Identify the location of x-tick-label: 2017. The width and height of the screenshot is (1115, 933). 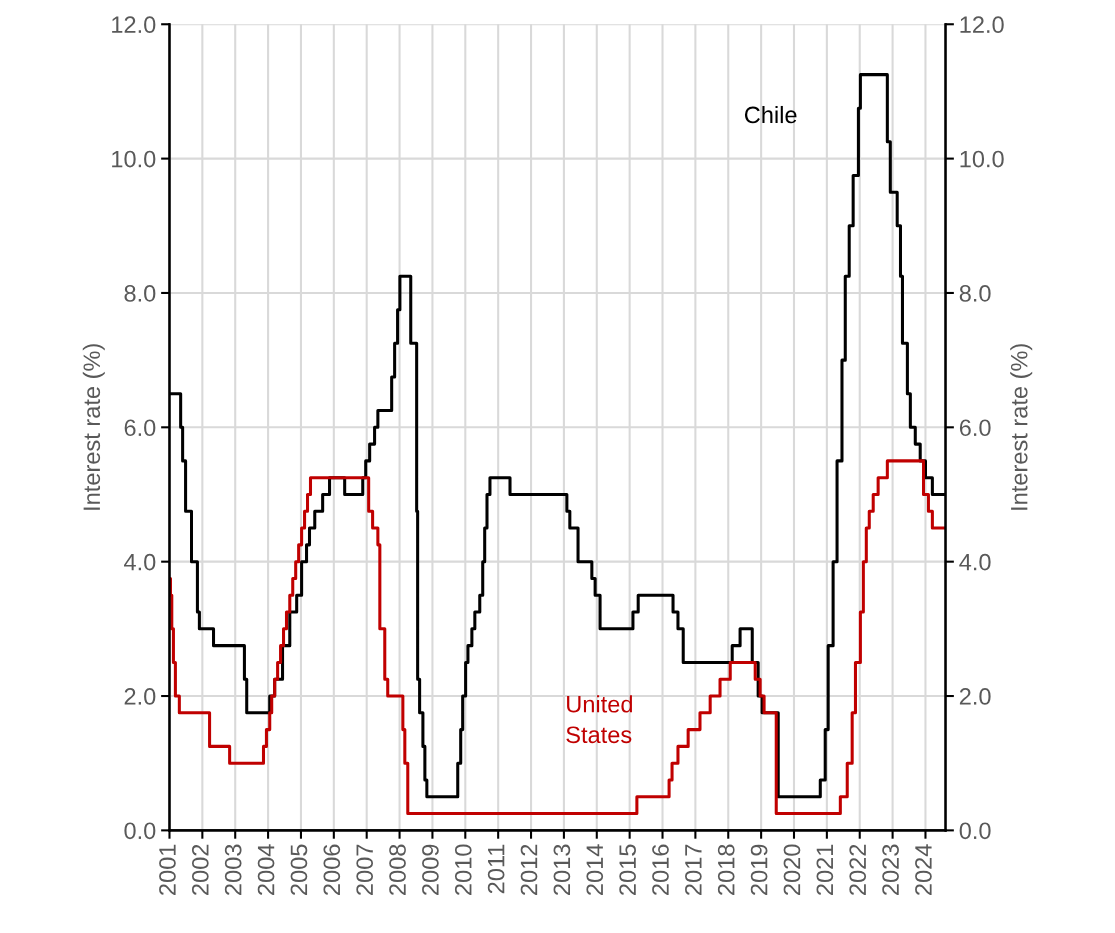
(693, 869).